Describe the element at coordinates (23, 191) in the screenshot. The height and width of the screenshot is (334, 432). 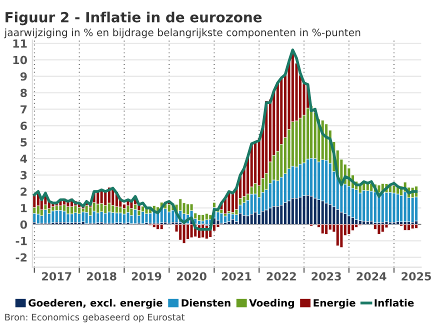
I see `y-tick-label: 2` at that location.